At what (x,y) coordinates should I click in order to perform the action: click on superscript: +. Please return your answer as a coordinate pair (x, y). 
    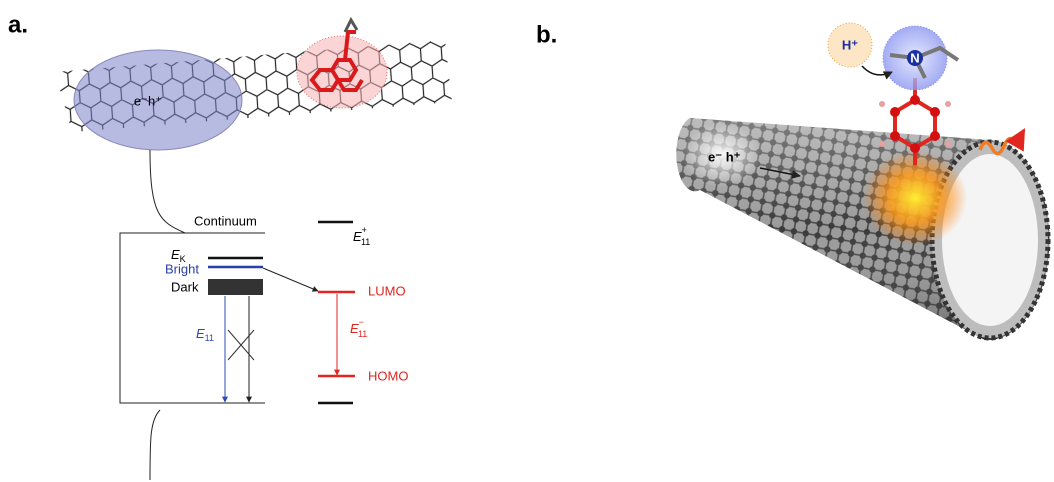
    Looking at the image, I should click on (364, 230).